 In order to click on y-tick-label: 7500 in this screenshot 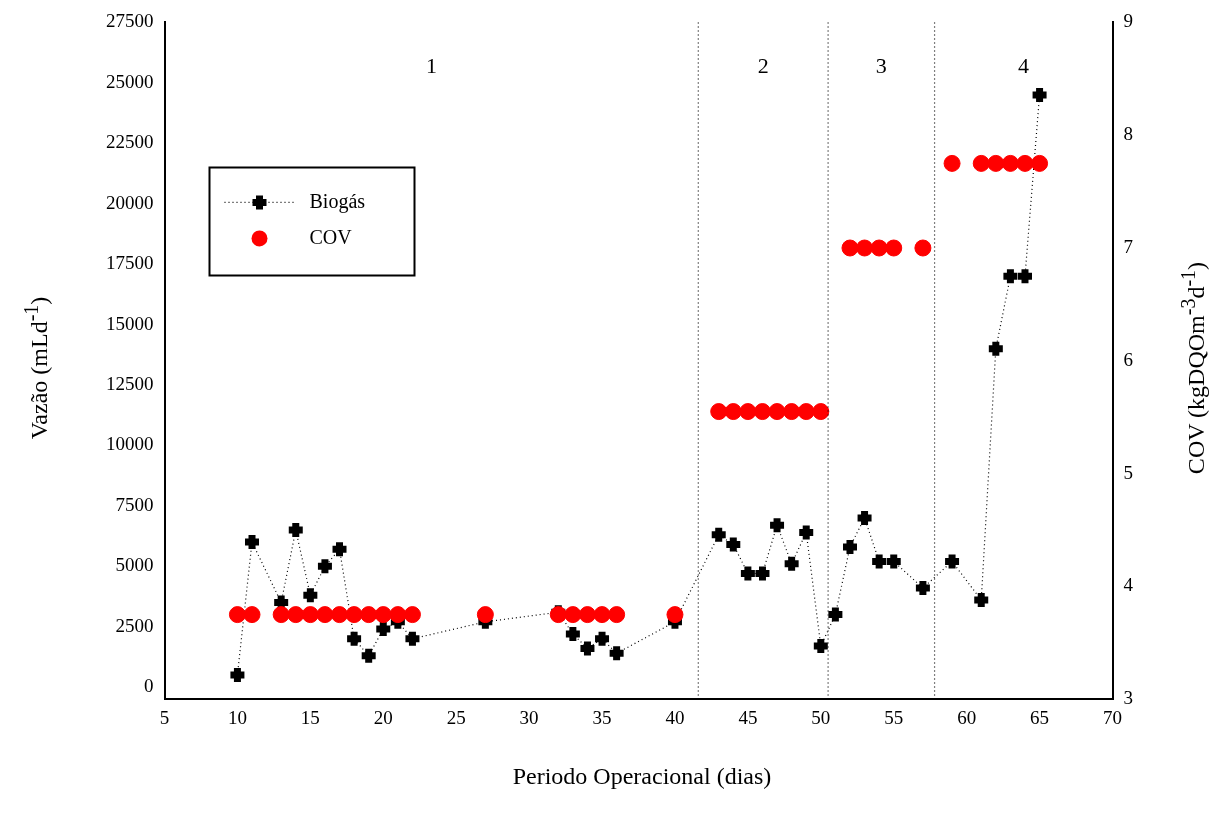, I will do `click(134, 504)`.